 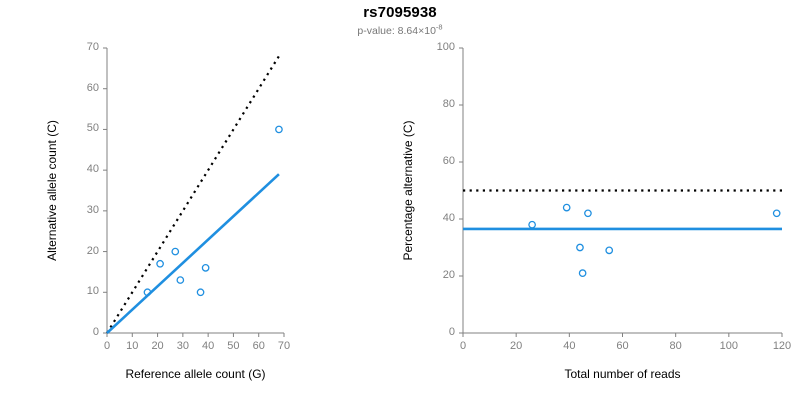 What do you see at coordinates (193, 253) in the screenshot?
I see `fit-line` at bounding box center [193, 253].